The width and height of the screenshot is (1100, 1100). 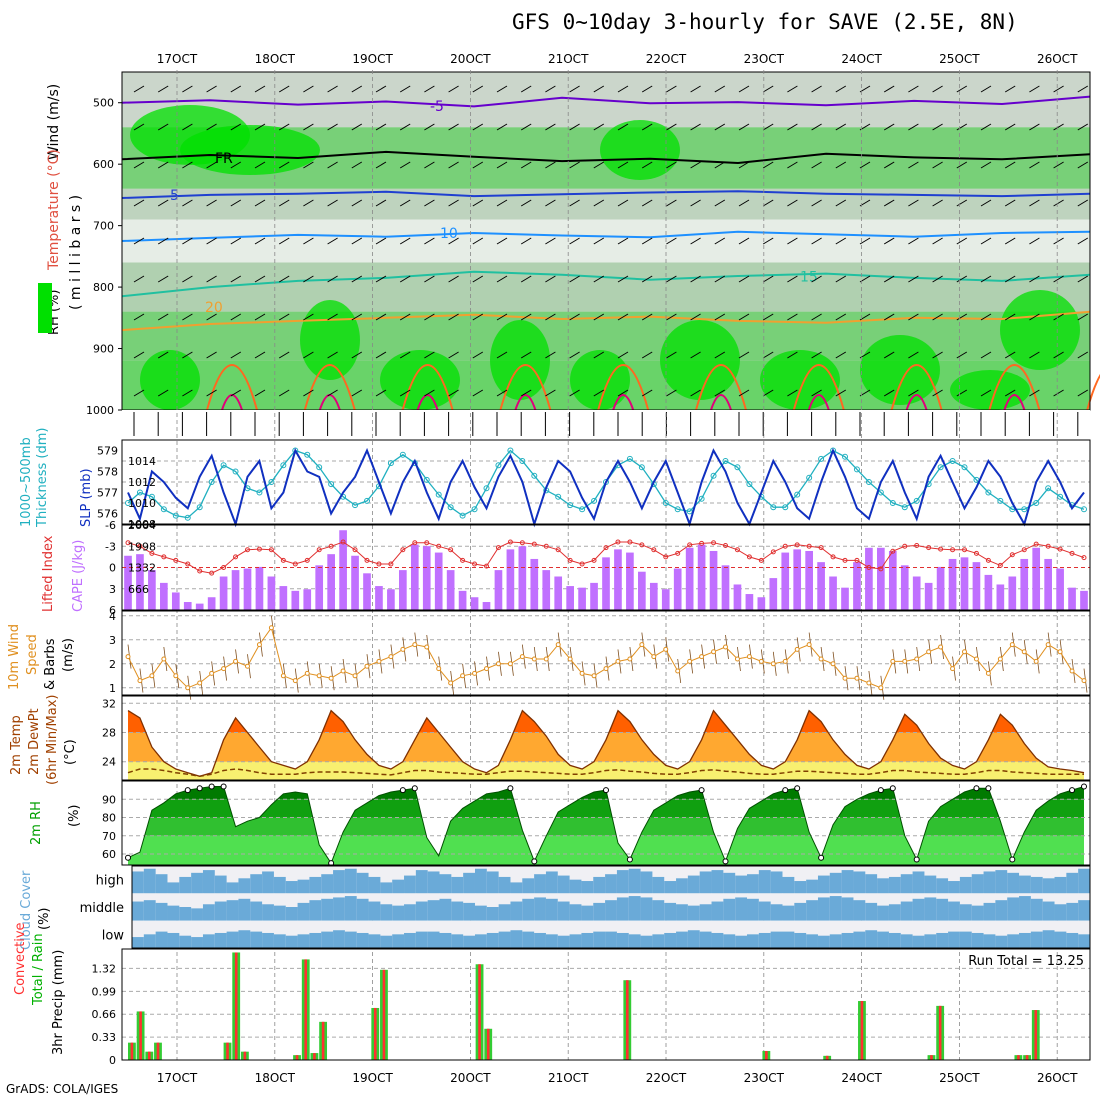 What do you see at coordinates (275, 59) in the screenshot?
I see `date-label-top: 18OCT` at bounding box center [275, 59].